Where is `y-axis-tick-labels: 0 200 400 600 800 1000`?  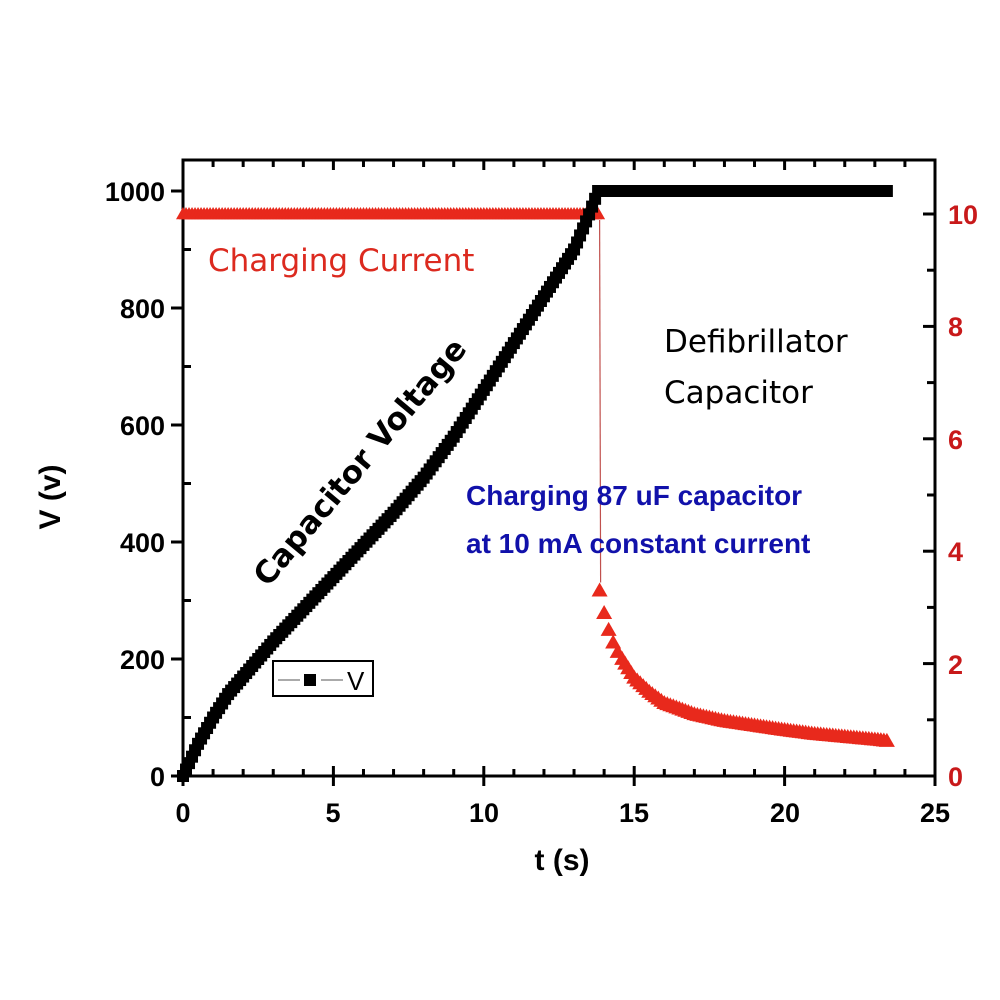
y-axis-tick-labels: 0 200 400 600 800 1000 is located at coordinates (135, 484).